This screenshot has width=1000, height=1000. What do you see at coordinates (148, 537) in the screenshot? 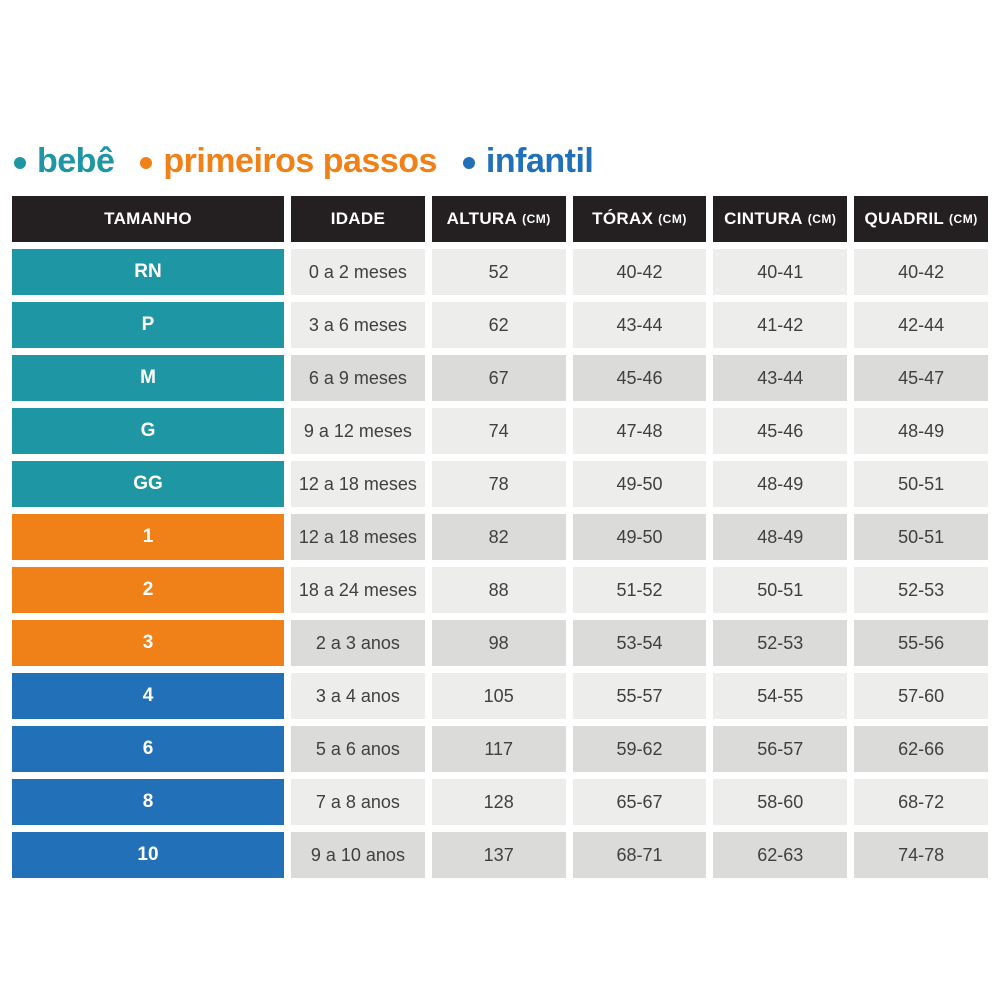
I see `size-cell: 1` at bounding box center [148, 537].